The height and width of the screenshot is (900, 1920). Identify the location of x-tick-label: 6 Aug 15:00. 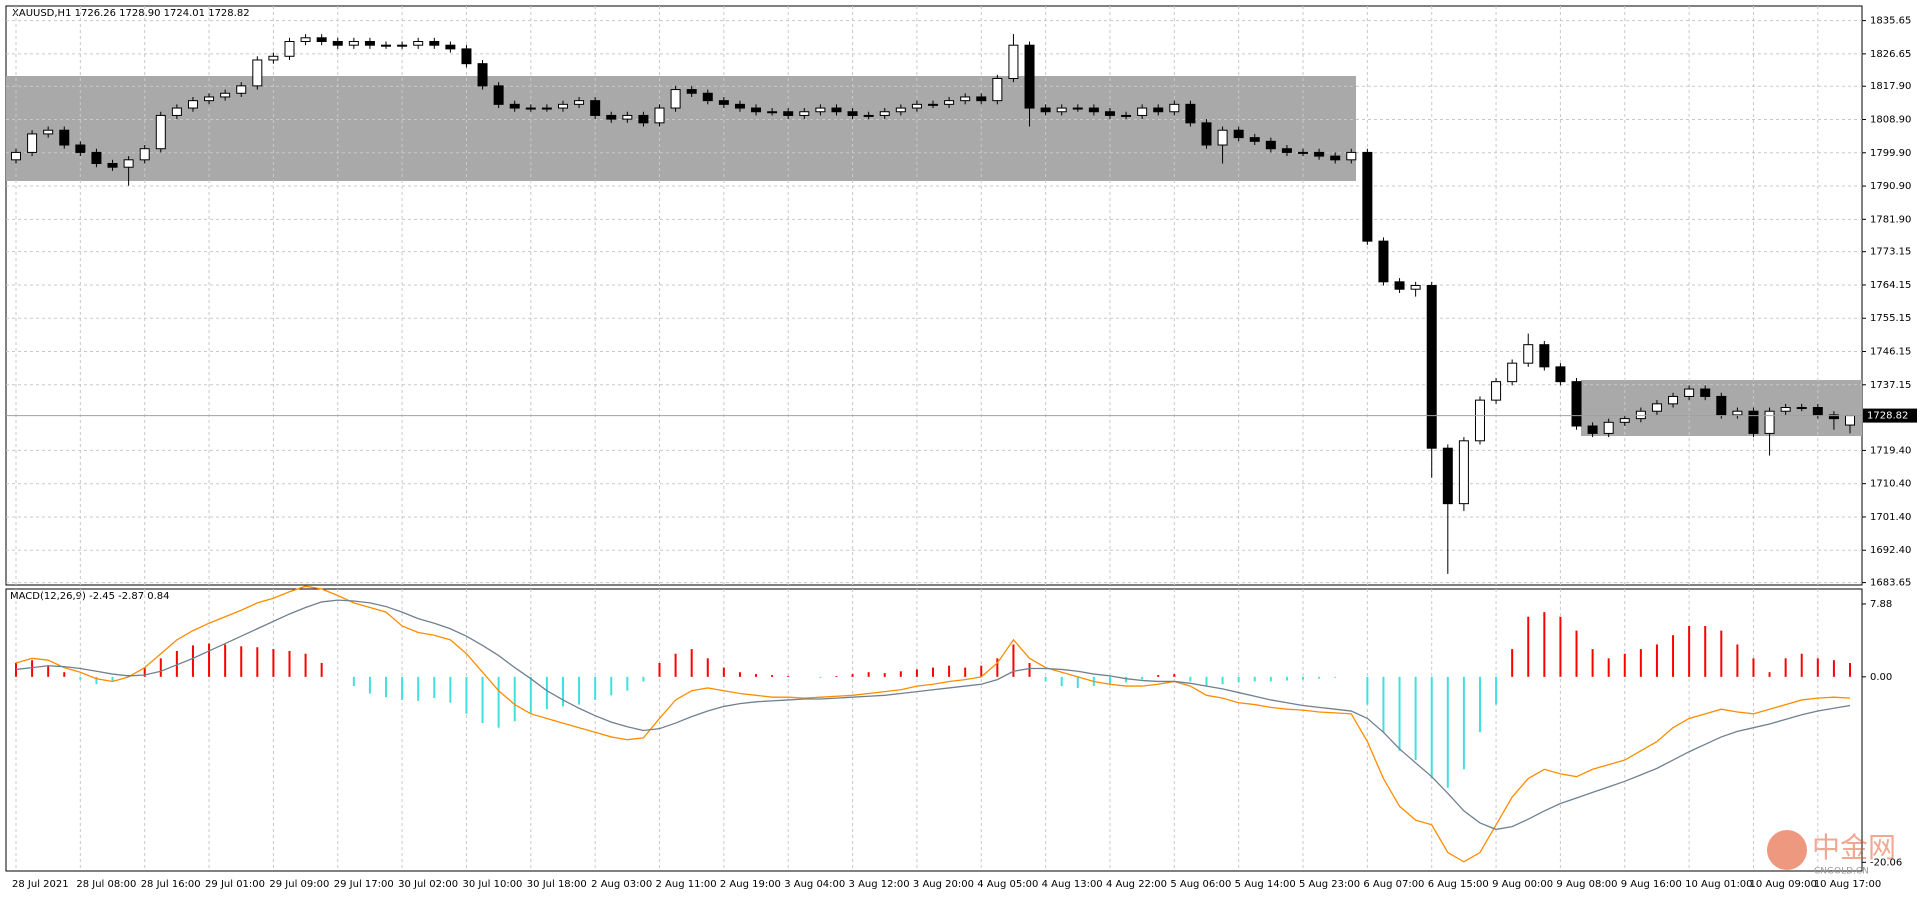
(1458, 884).